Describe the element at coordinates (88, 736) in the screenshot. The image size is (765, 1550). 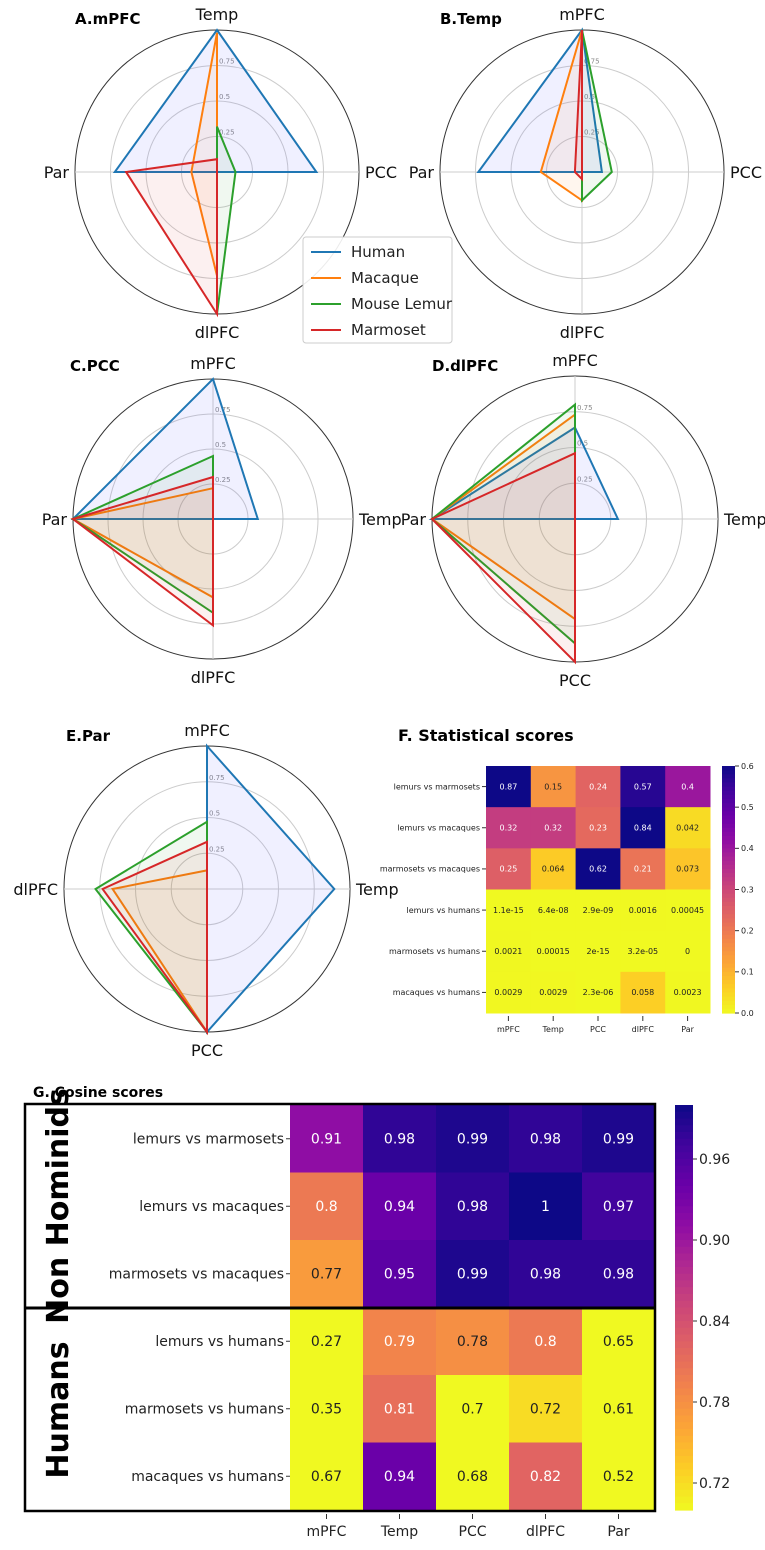
I see `chart-title: E.Par` at that location.